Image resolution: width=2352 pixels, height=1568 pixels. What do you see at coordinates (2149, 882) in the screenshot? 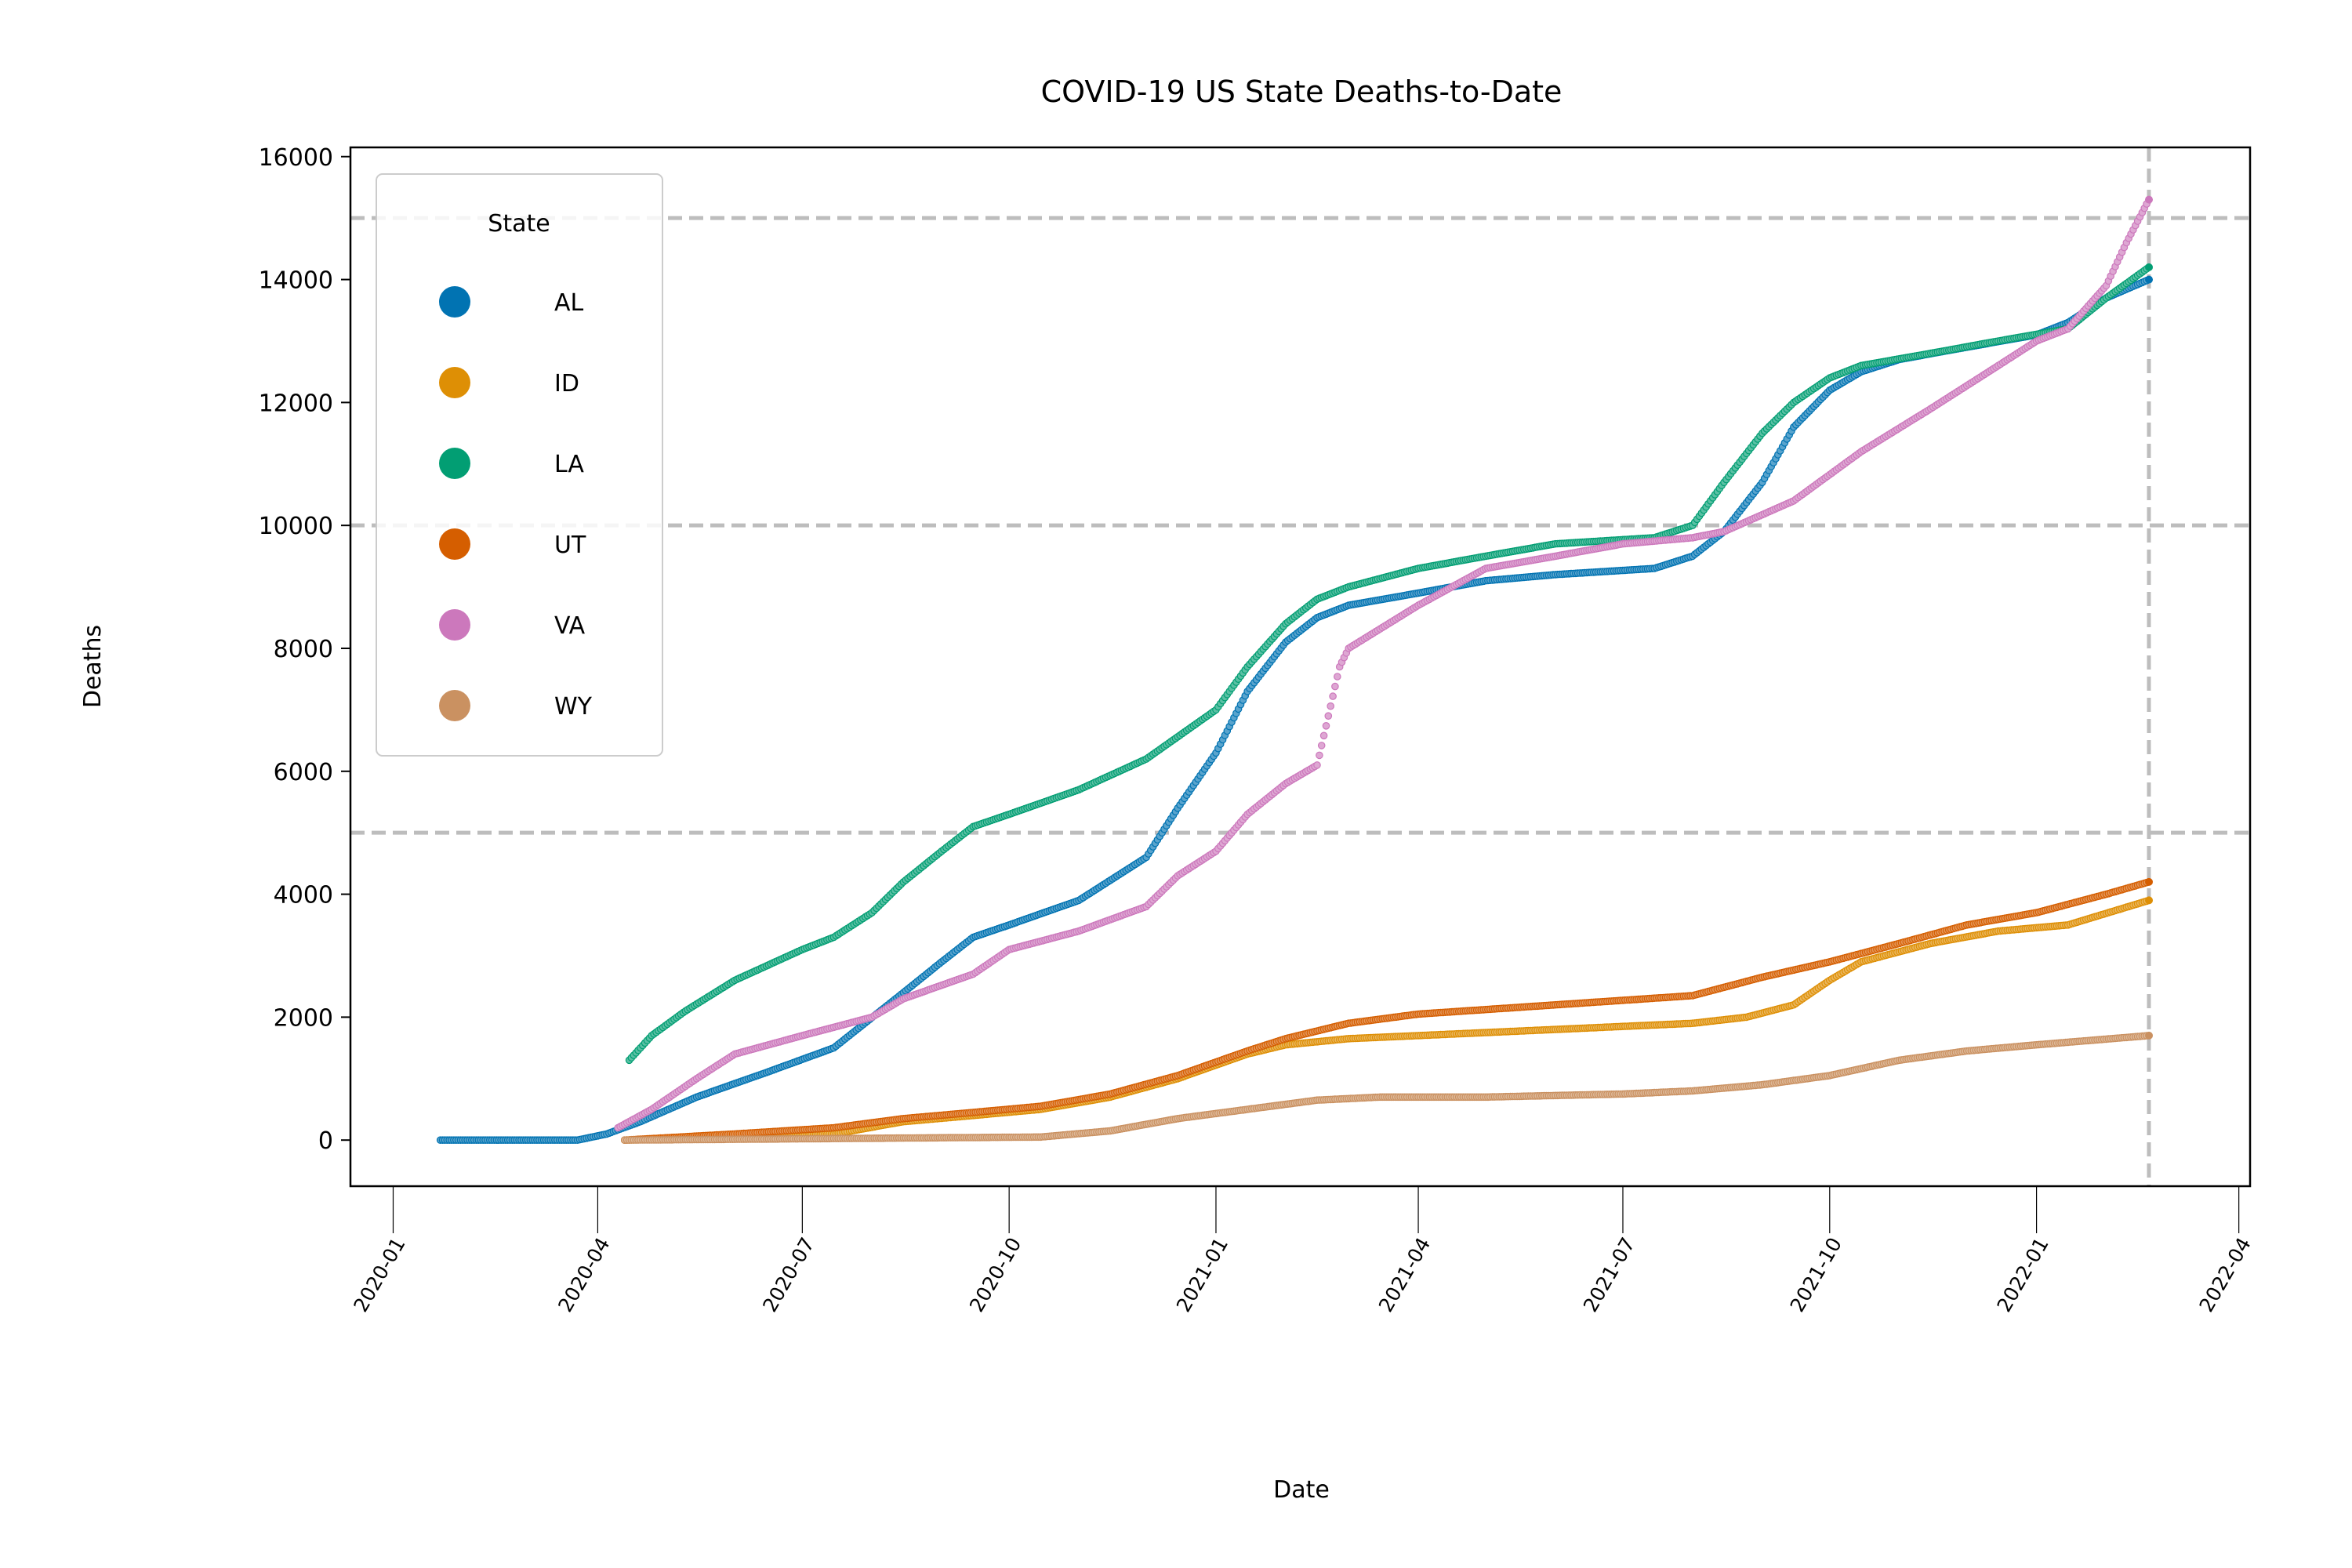
I see `data-point-UT` at bounding box center [2149, 882].